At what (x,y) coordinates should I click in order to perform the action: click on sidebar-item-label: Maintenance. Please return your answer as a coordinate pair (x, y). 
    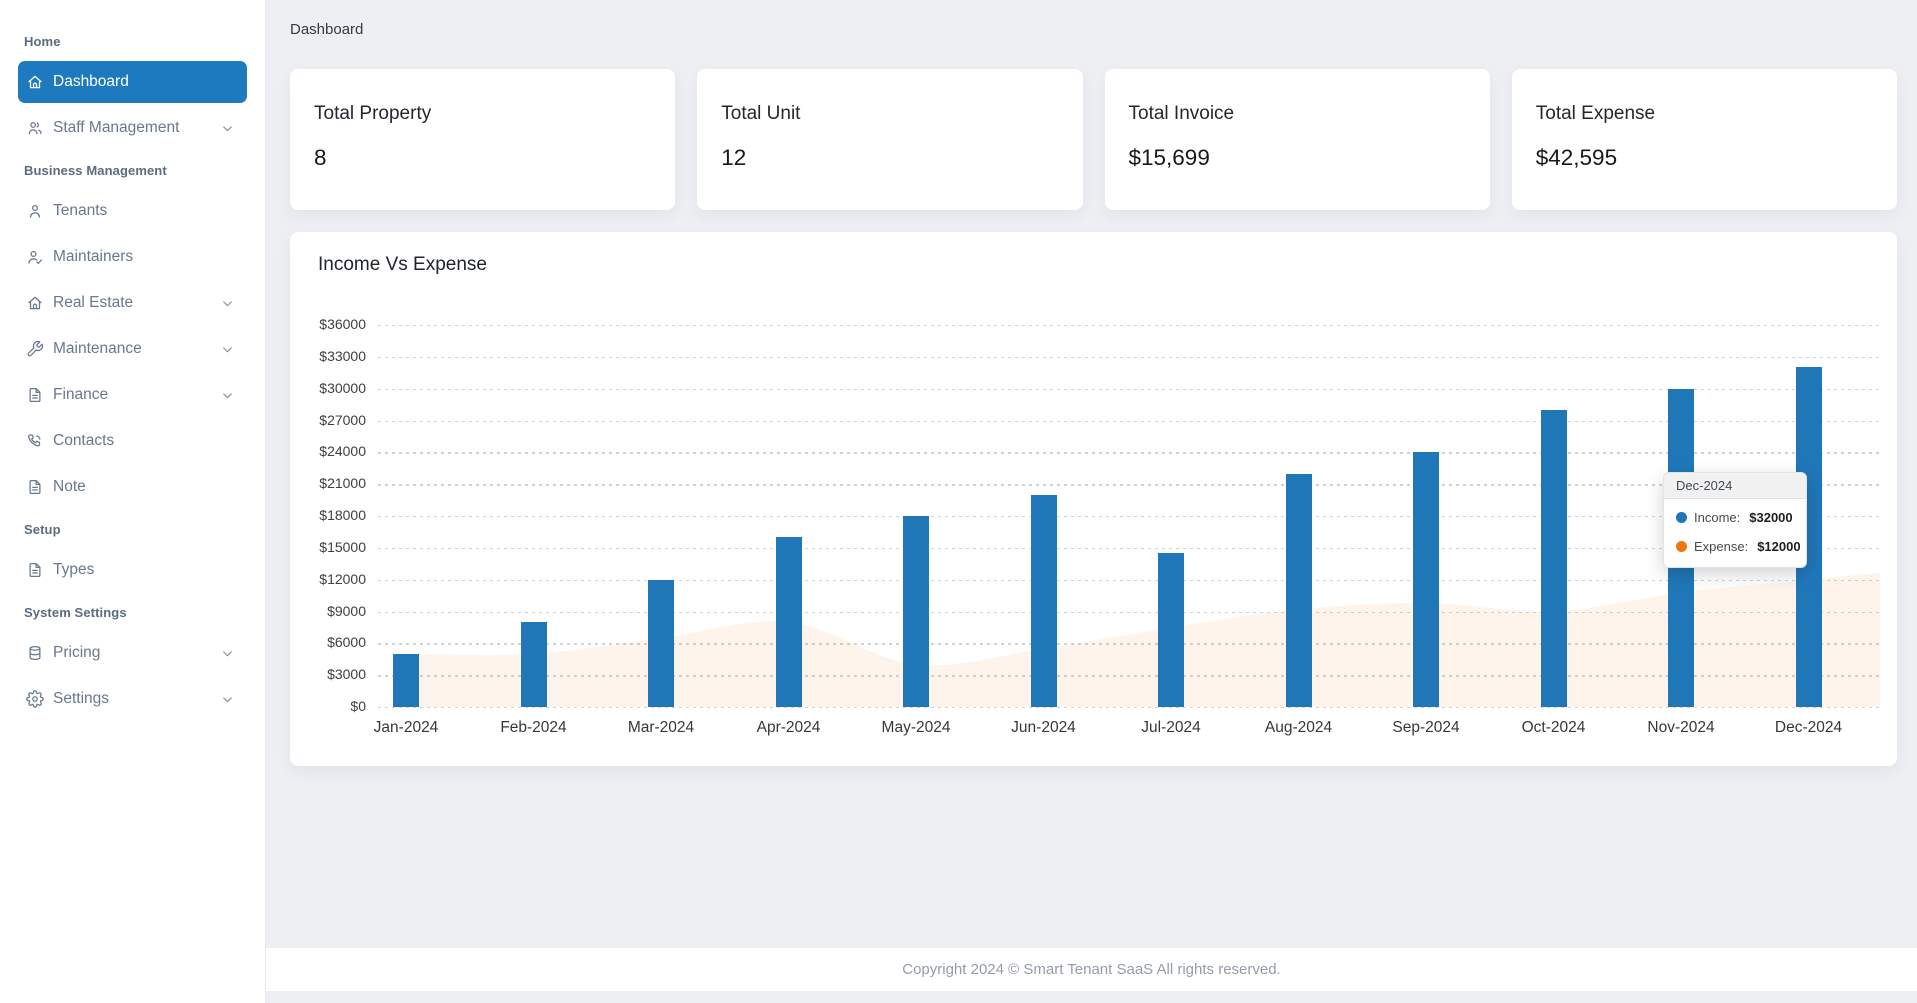
    Looking at the image, I should click on (97, 348).